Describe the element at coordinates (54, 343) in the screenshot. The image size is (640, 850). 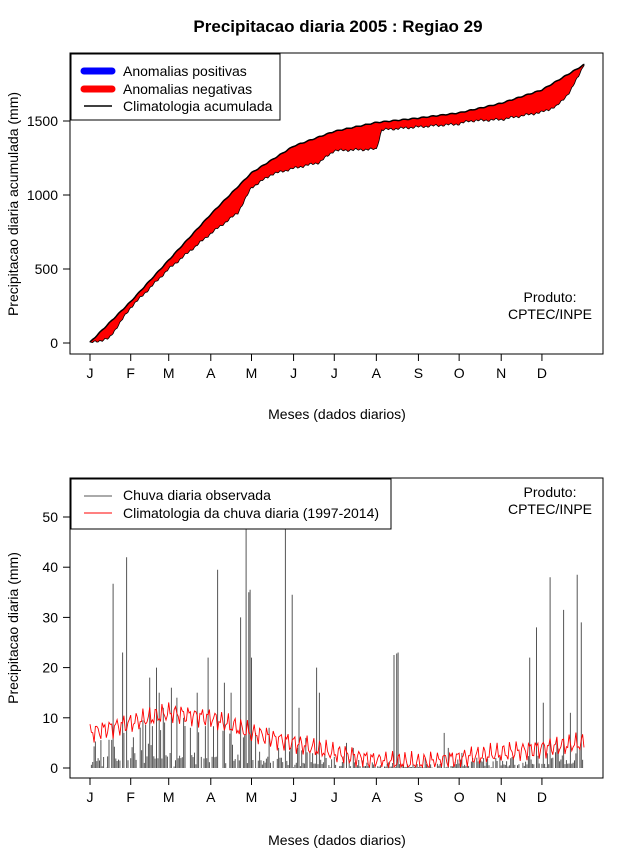
I see `cumulative-y-tick-label: 0` at that location.